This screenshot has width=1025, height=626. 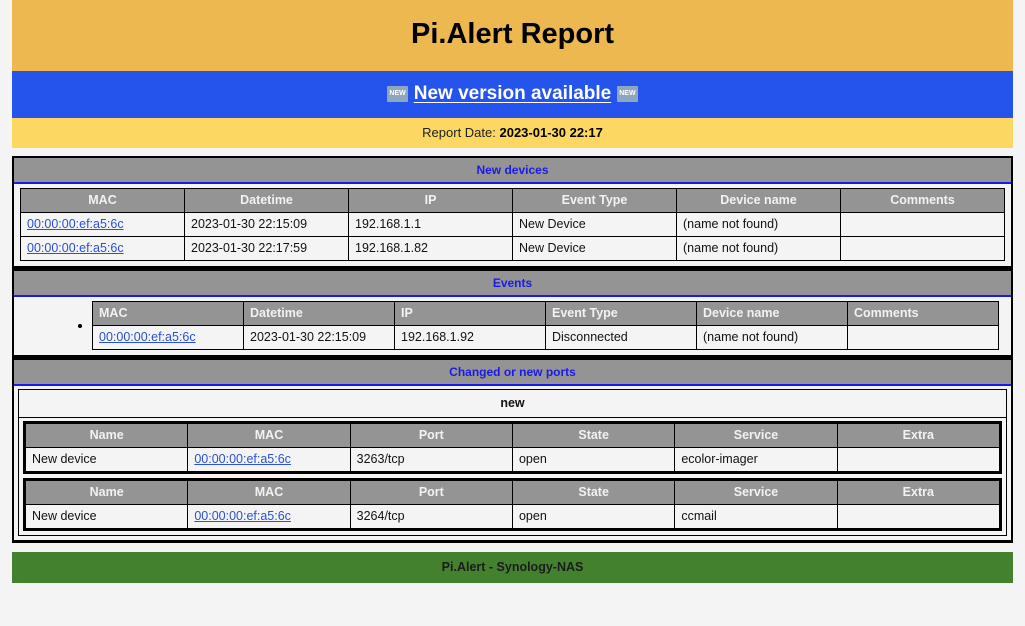 I want to click on ports-table-2: Name MAC Port State Service Extra, so click(x=512, y=504).